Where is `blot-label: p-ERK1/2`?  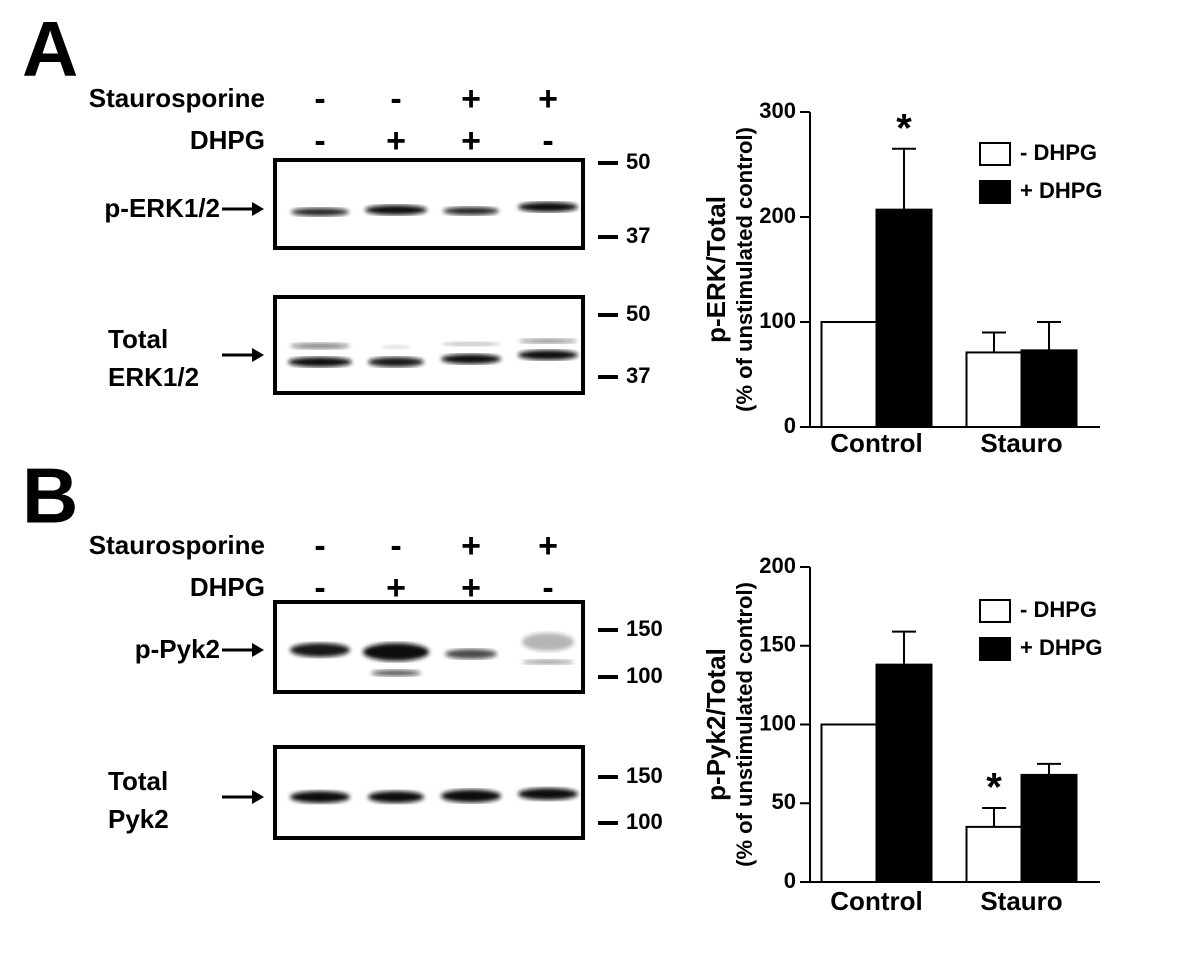 blot-label: p-ERK1/2 is located at coordinates (162, 208).